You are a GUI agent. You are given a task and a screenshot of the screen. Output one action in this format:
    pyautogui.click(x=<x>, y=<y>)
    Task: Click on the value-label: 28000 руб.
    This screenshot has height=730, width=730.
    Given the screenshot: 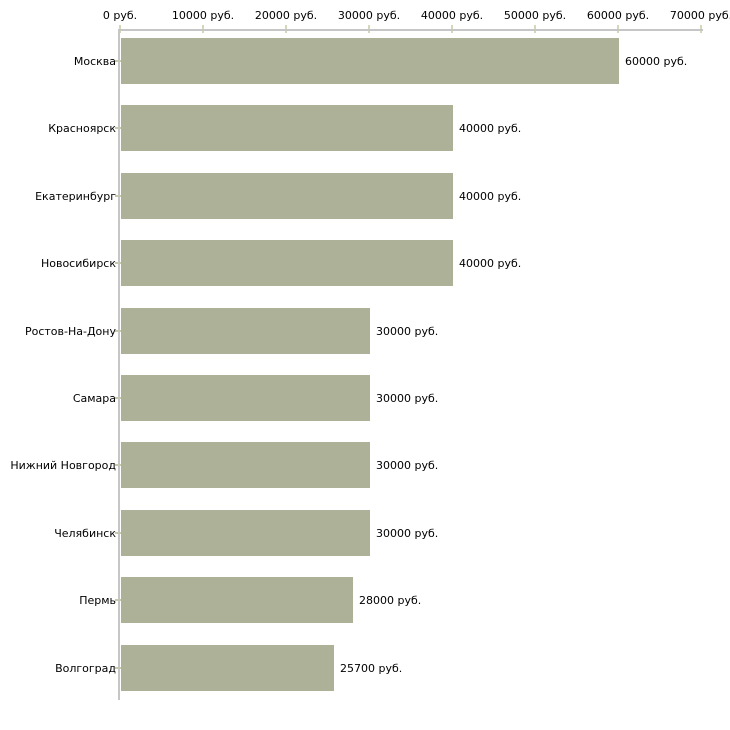 What is the action you would take?
    pyautogui.click(x=390, y=600)
    